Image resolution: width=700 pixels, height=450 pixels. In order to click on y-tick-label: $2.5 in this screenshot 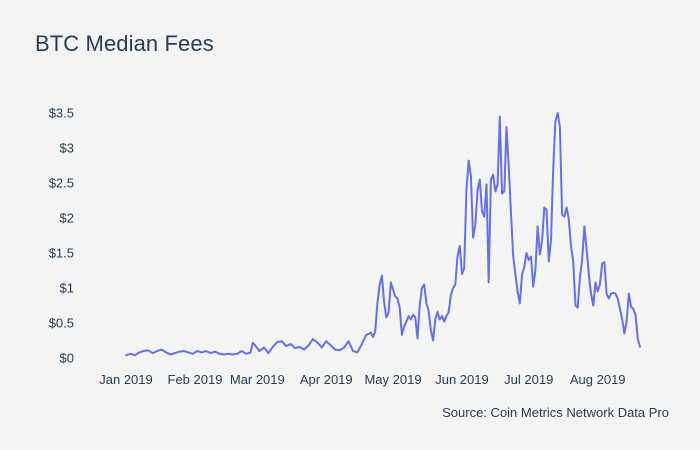, I will do `click(61, 183)`.